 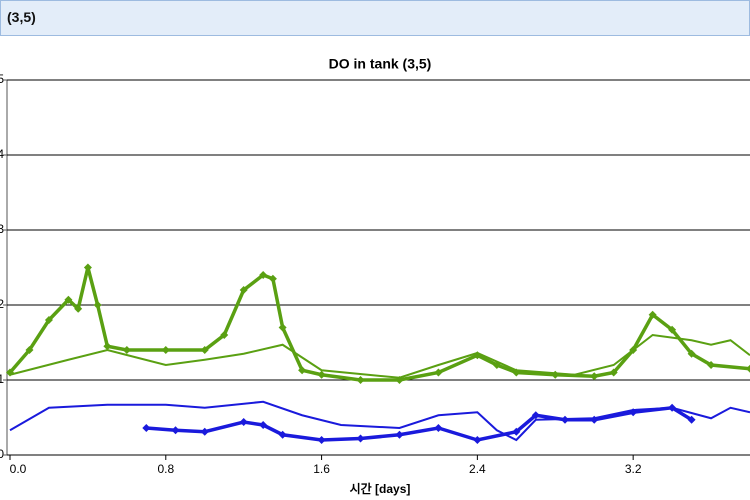 What do you see at coordinates (477, 469) in the screenshot?
I see `x-tick-label: 2.4` at bounding box center [477, 469].